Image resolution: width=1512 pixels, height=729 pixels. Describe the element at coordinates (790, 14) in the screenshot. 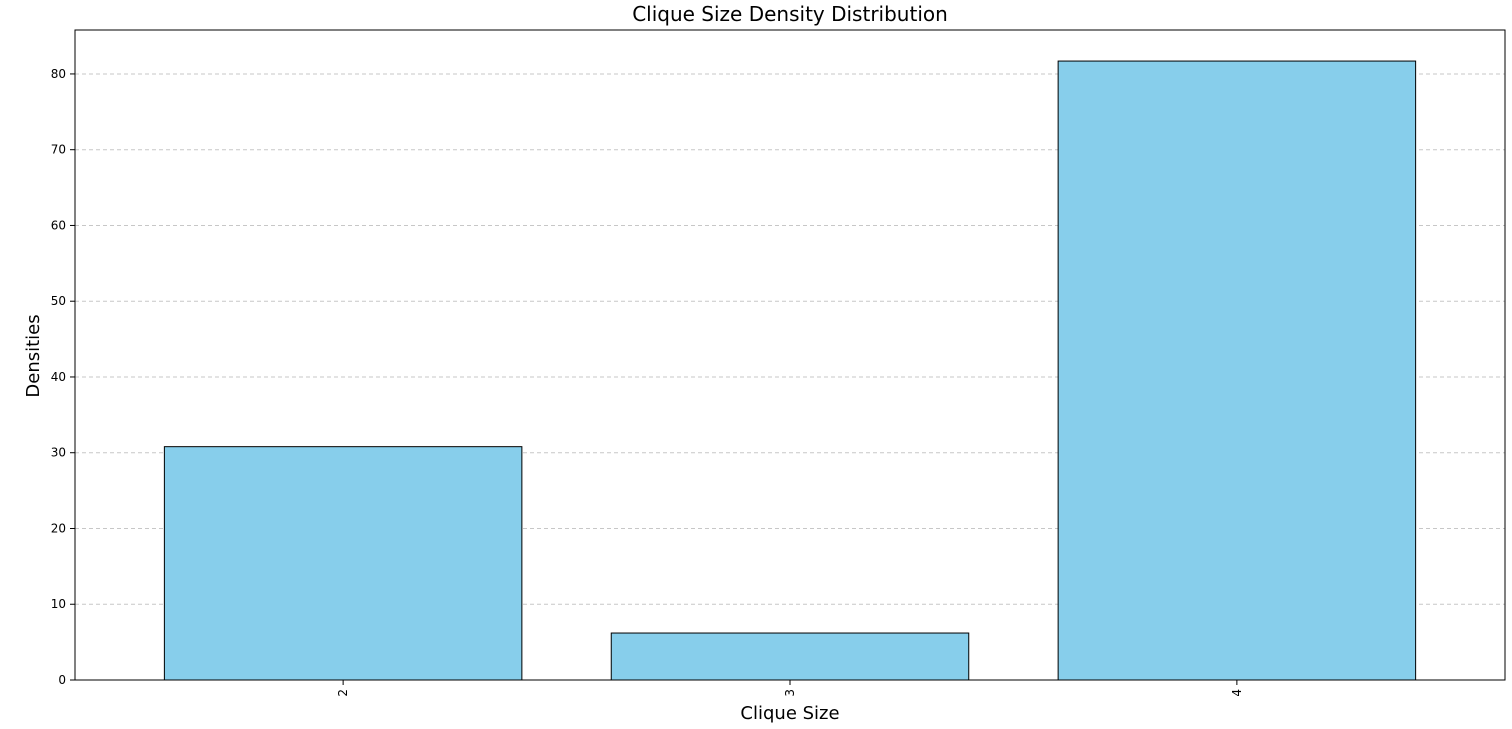

I see `chart-title: Clique Size Density Distribution` at that location.